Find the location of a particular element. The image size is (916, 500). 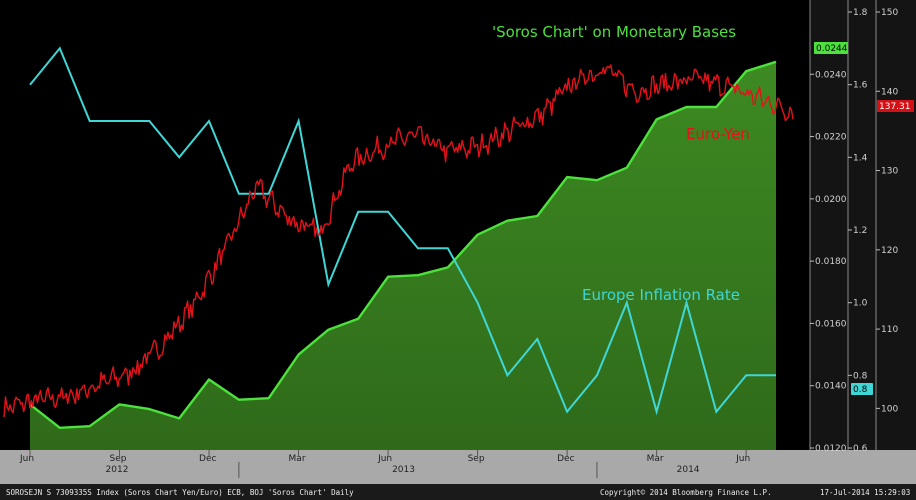

monetary-base-badge: 0.0244 is located at coordinates (832, 49).